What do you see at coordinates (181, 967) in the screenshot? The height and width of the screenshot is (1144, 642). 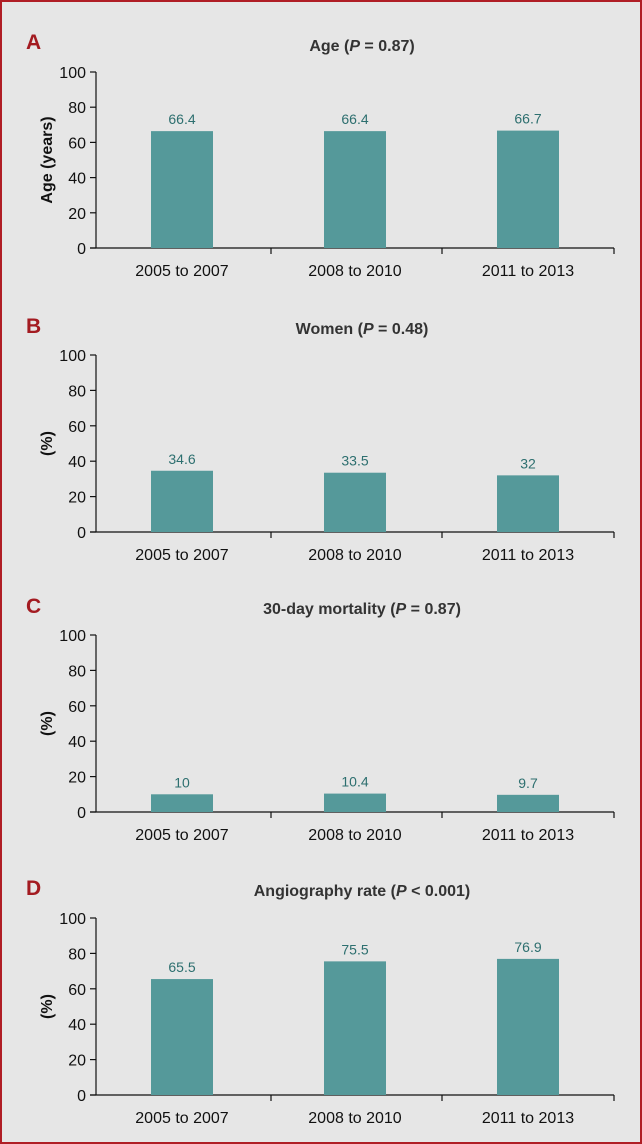 I see `bar-value-label: 65.5` at bounding box center [181, 967].